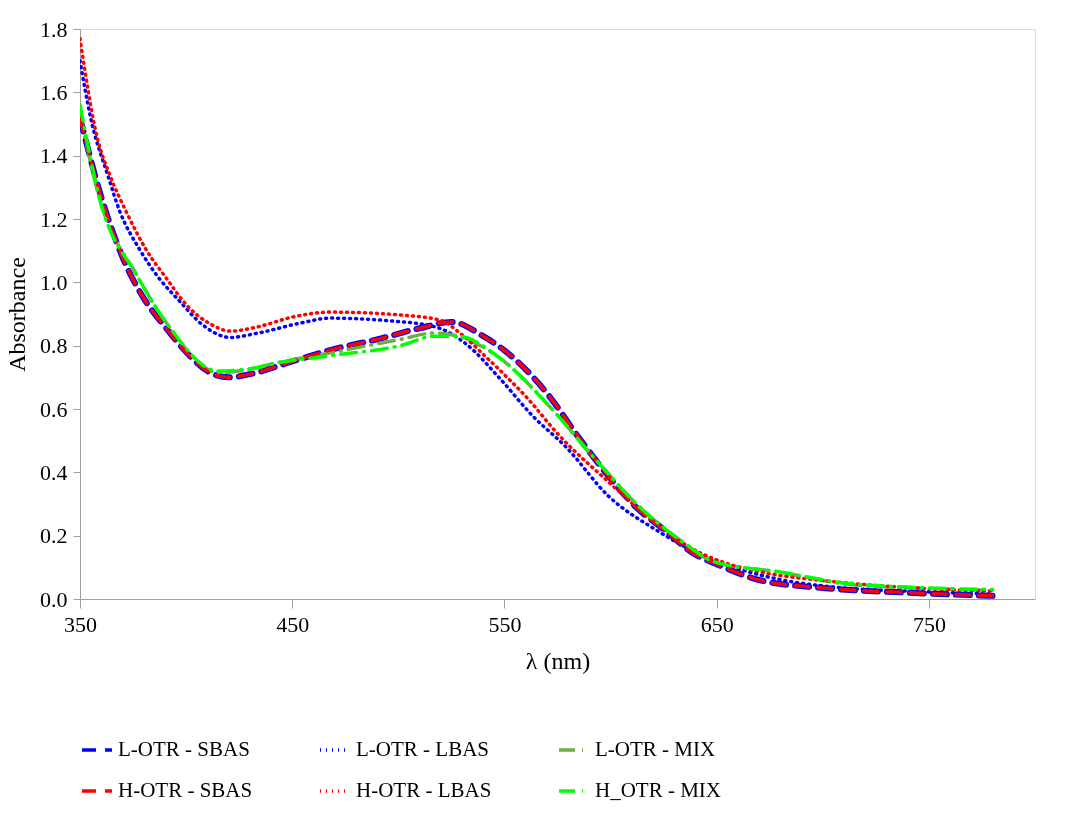 The image size is (1073, 821). Describe the element at coordinates (658, 790) in the screenshot. I see `legend-label: H_OTR - MIX` at that location.